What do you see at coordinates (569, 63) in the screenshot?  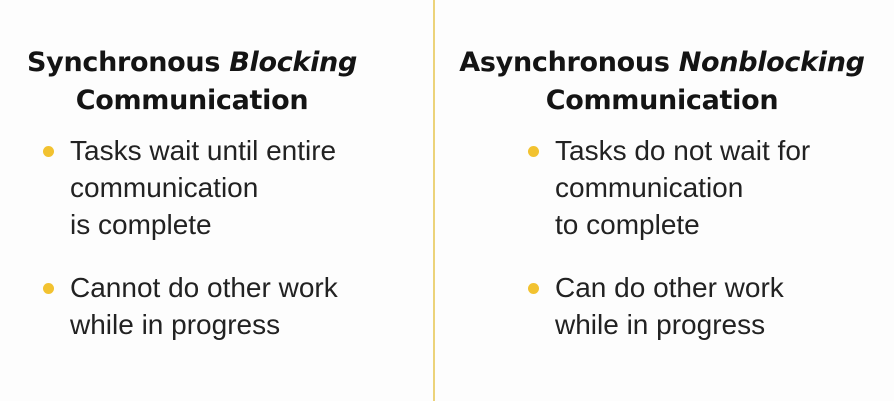 I see `heading-prefix: Asynchronous` at bounding box center [569, 63].